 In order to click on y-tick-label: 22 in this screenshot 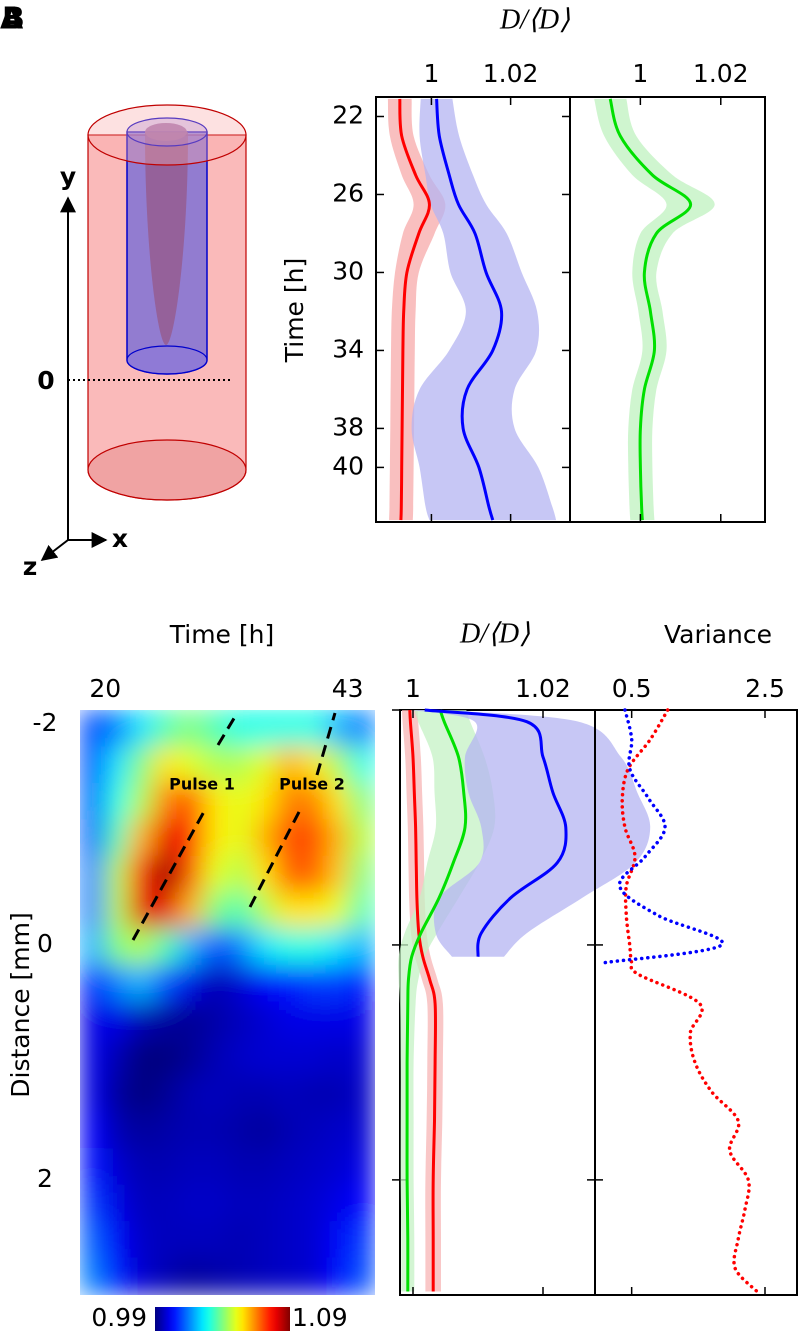, I will do `click(348, 114)`.